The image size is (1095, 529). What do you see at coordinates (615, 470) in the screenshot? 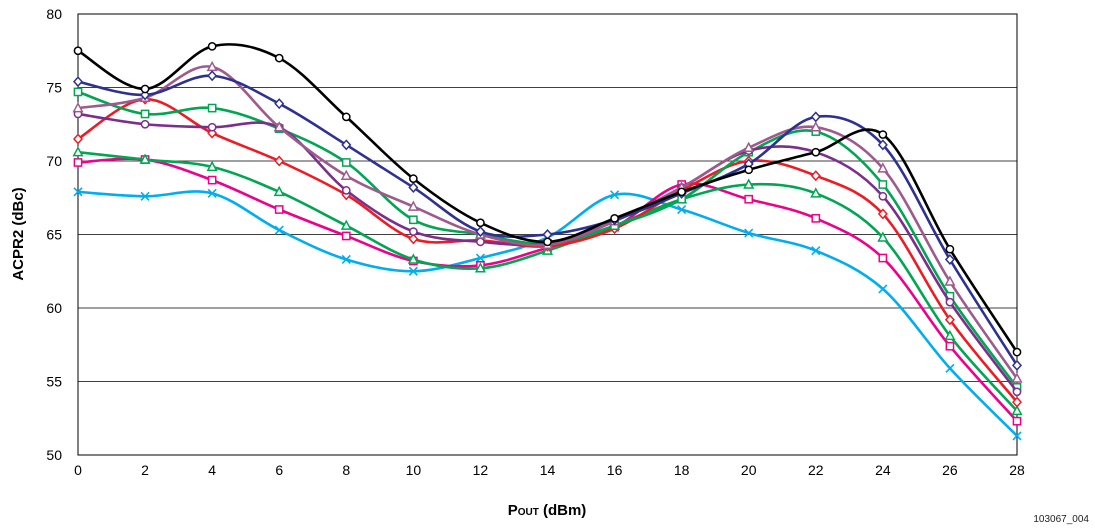
I see `x-tick-label: 16` at bounding box center [615, 470].